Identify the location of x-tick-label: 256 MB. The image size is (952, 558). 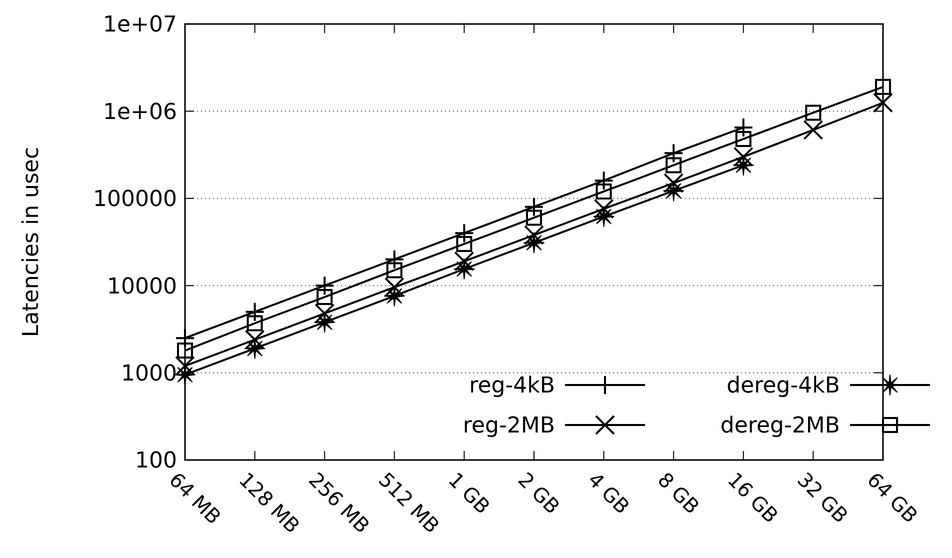
(339, 503).